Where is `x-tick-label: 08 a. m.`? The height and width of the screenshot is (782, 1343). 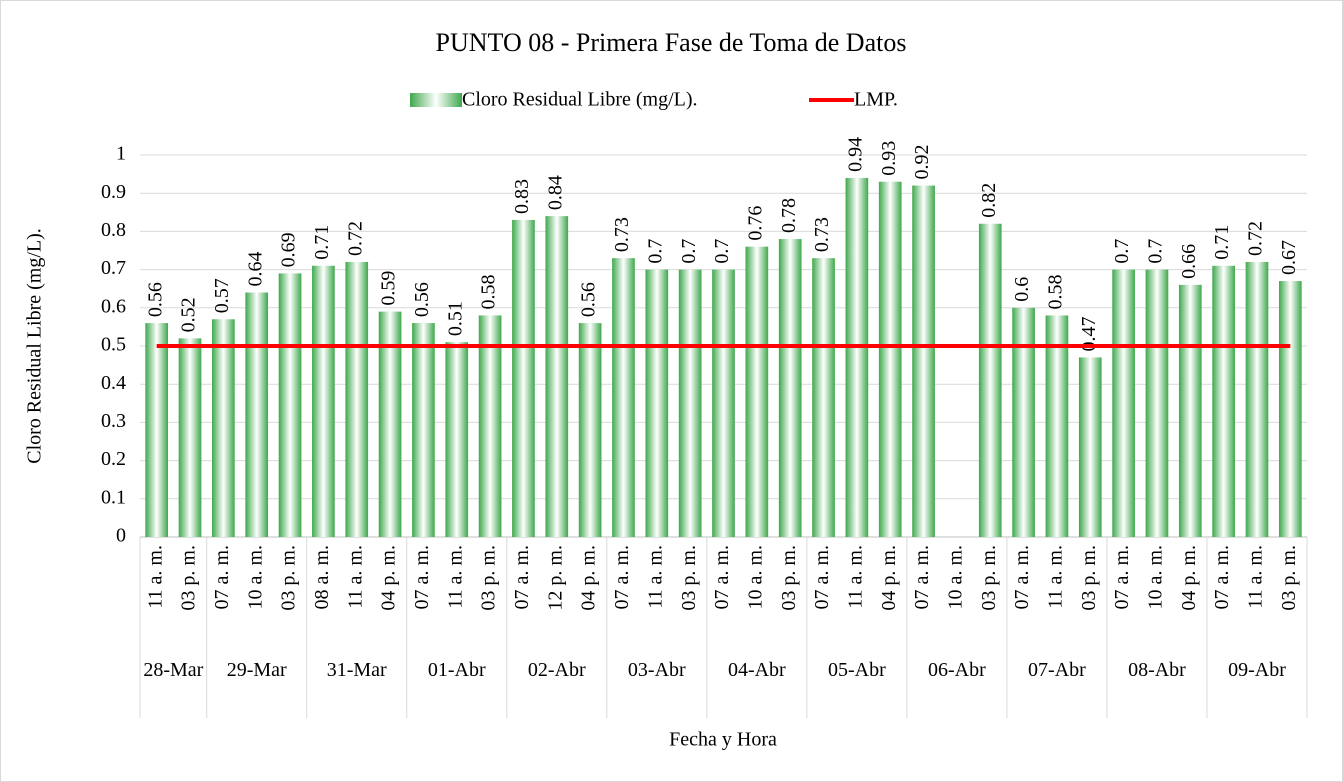
x-tick-label: 08 a. m. is located at coordinates (322, 577).